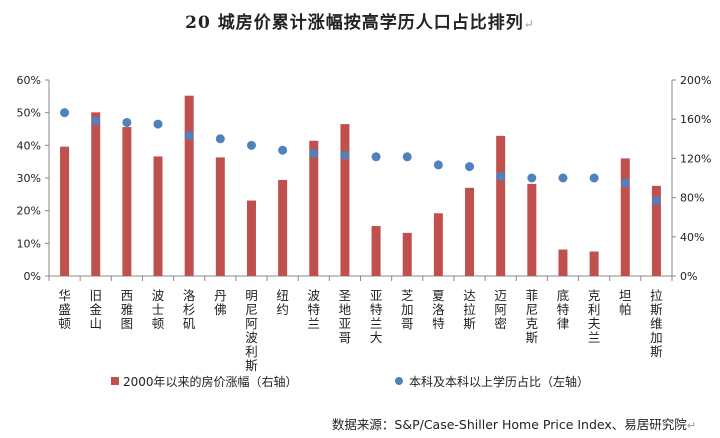 Image resolution: width=720 pixels, height=438 pixels. What do you see at coordinates (345, 309) in the screenshot?
I see `category-label-char: 地` at bounding box center [345, 309].